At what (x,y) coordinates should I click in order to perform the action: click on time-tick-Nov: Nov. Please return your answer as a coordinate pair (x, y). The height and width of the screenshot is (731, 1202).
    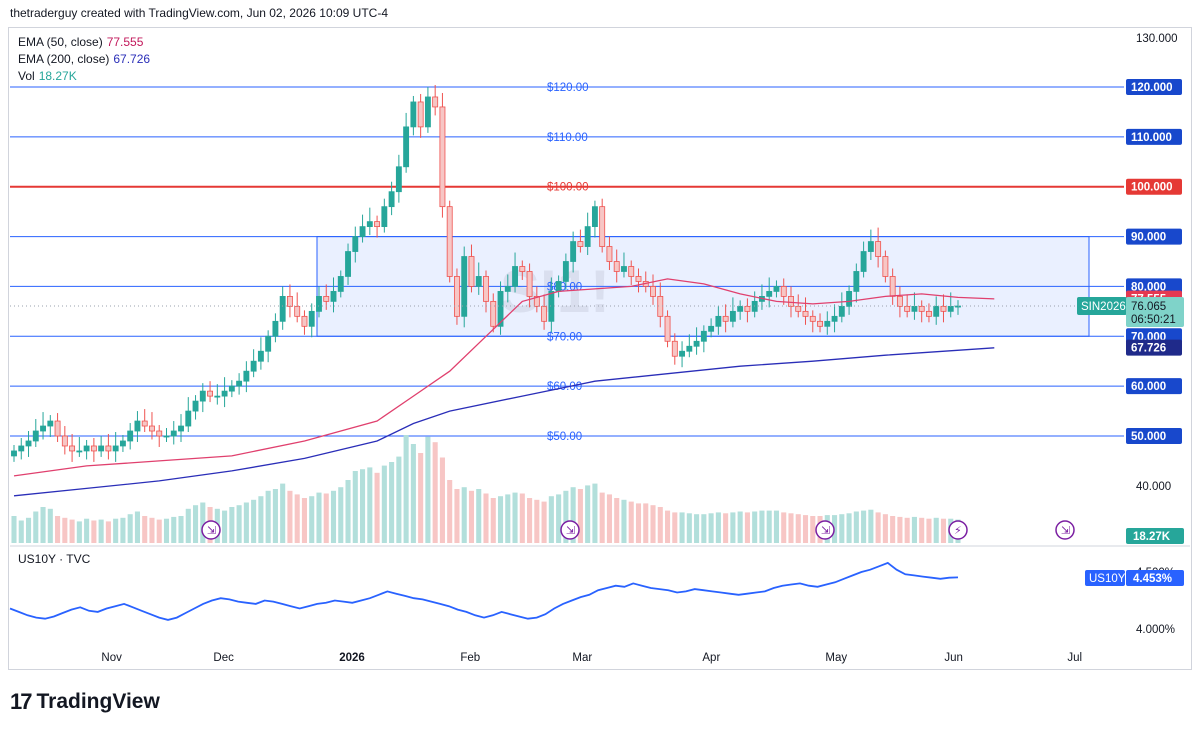
    Looking at the image, I should click on (111, 658).